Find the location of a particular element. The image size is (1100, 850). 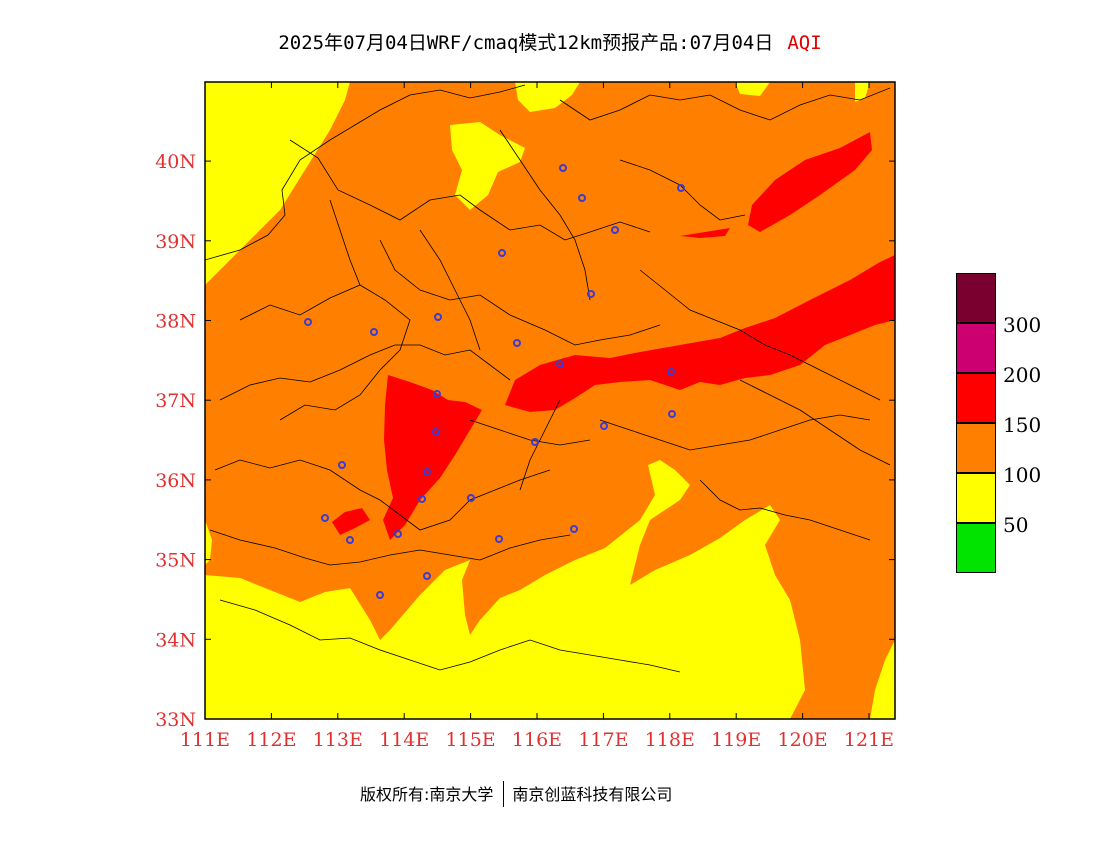

copyright-footer: 版权所有:南京大学 南京创蓝科技有限公司 is located at coordinates (516, 794).